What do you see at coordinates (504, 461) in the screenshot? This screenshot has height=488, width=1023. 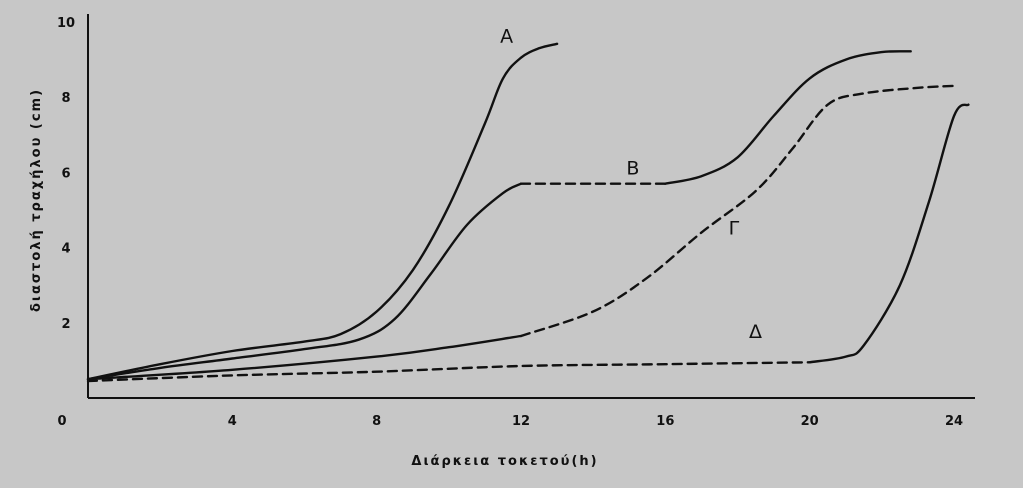 I see `x-axis-title: Διάρκεια τοκετού(h)` at bounding box center [504, 461].